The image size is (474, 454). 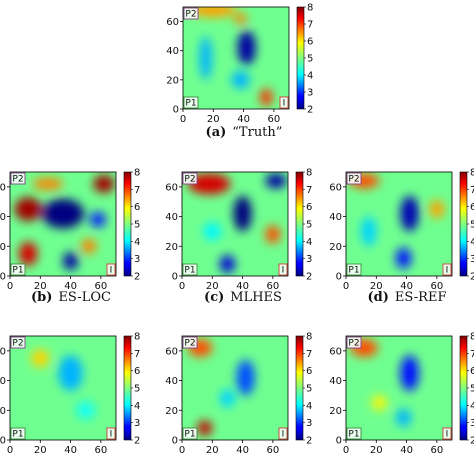 I want to click on caption-tag: (a), so click(x=216, y=132).